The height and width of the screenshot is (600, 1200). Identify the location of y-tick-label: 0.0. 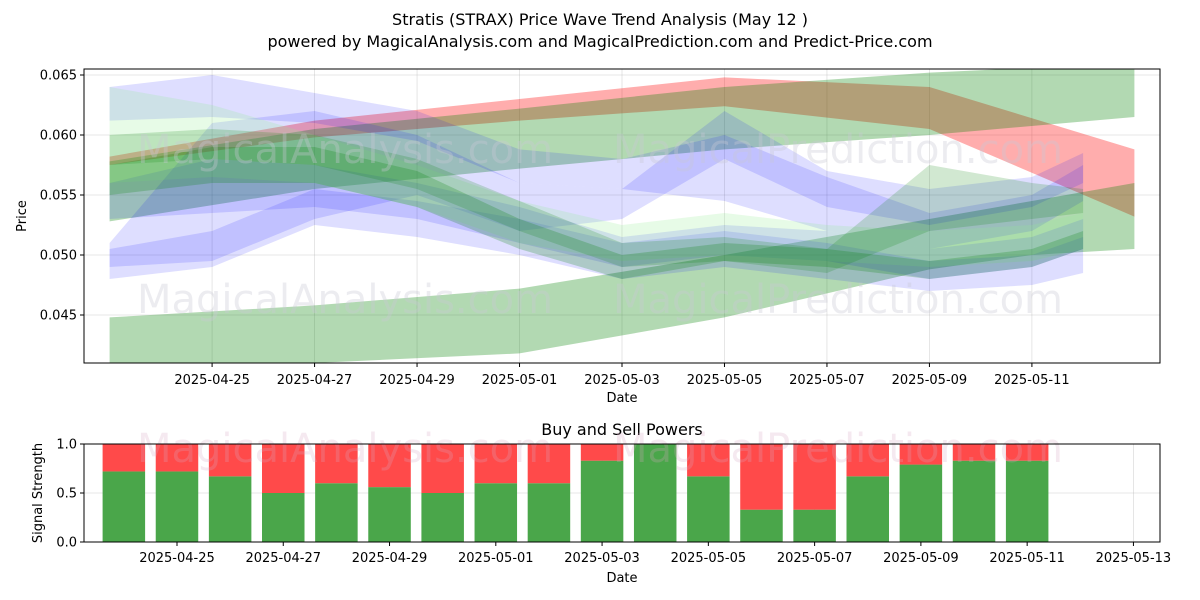
(66, 543).